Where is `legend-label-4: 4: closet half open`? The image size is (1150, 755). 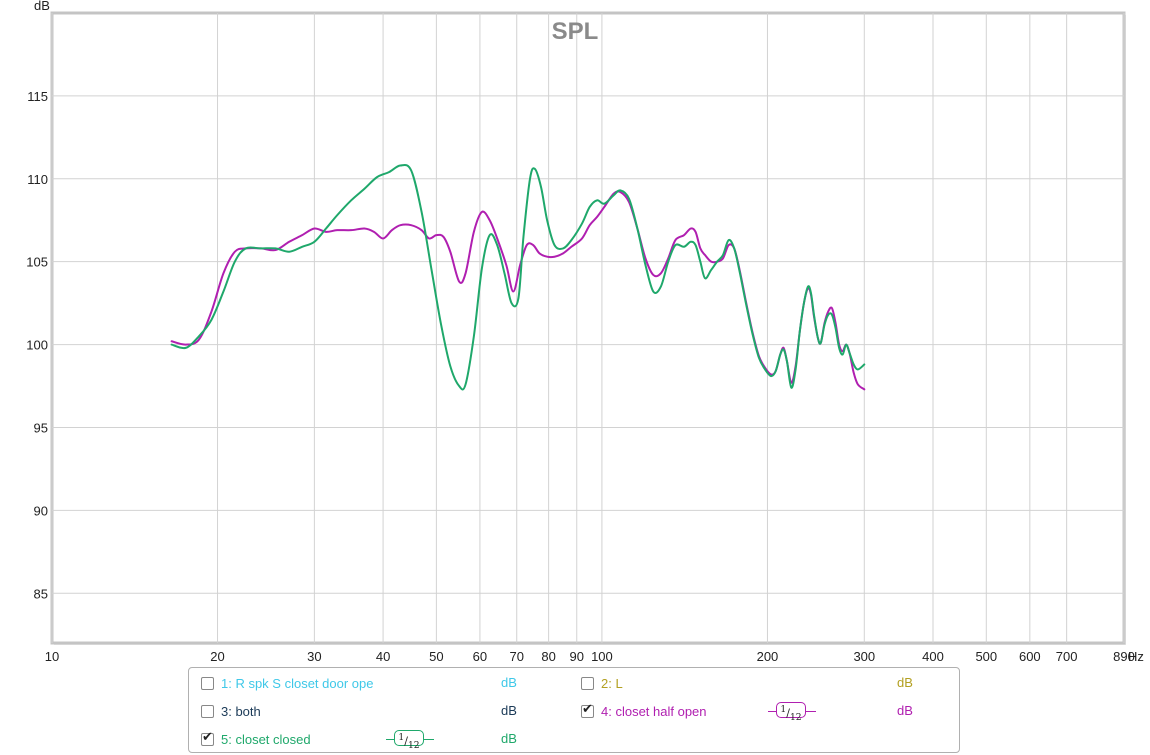 legend-label-4: 4: closet half open is located at coordinates (654, 711).